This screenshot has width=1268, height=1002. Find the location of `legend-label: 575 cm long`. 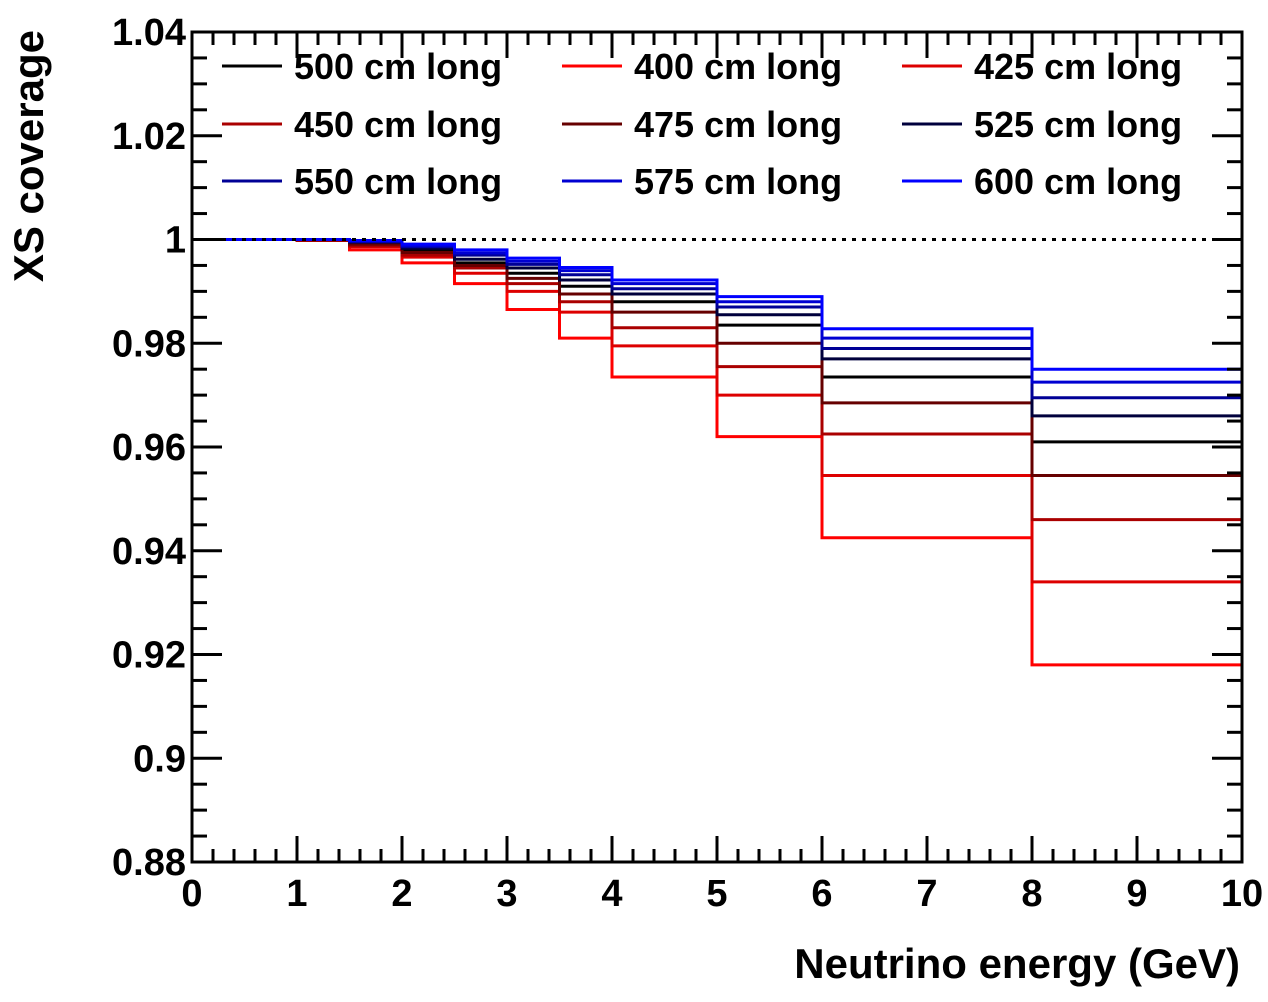

legend-label: 575 cm long is located at coordinates (738, 181).